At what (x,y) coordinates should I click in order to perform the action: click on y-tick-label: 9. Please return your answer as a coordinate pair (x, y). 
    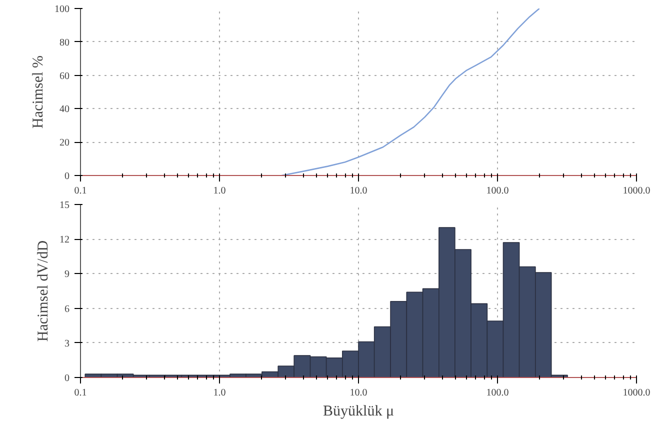
    Looking at the image, I should click on (67, 274).